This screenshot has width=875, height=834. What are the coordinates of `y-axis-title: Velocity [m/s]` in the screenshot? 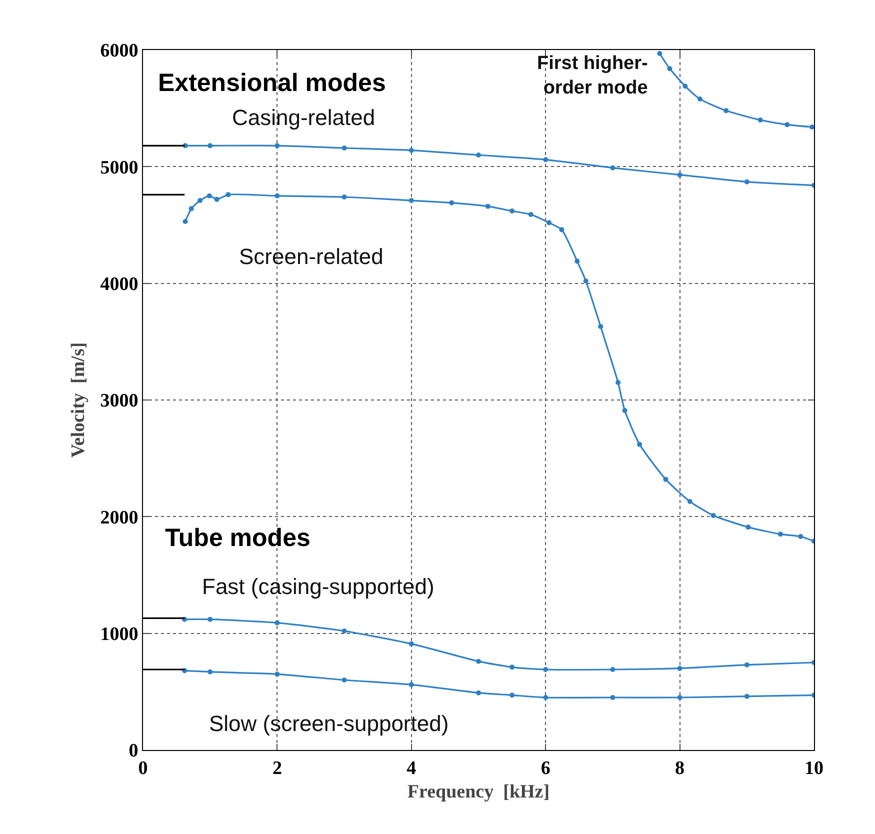 It's located at (79, 400).